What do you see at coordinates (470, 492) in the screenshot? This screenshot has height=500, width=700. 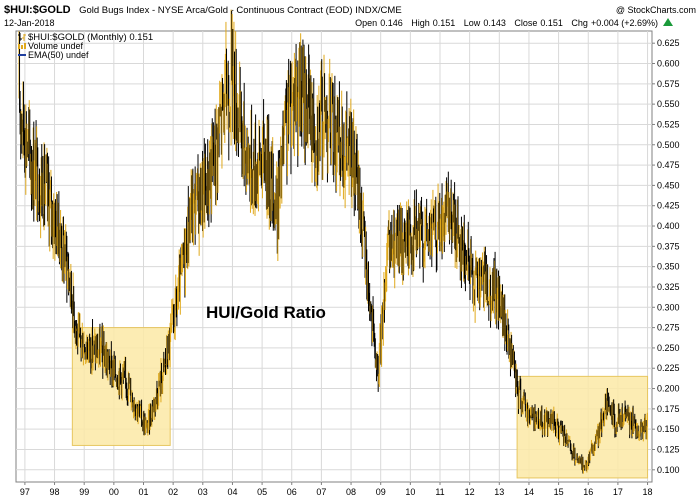 I see `x-tick-label: 12` at bounding box center [470, 492].